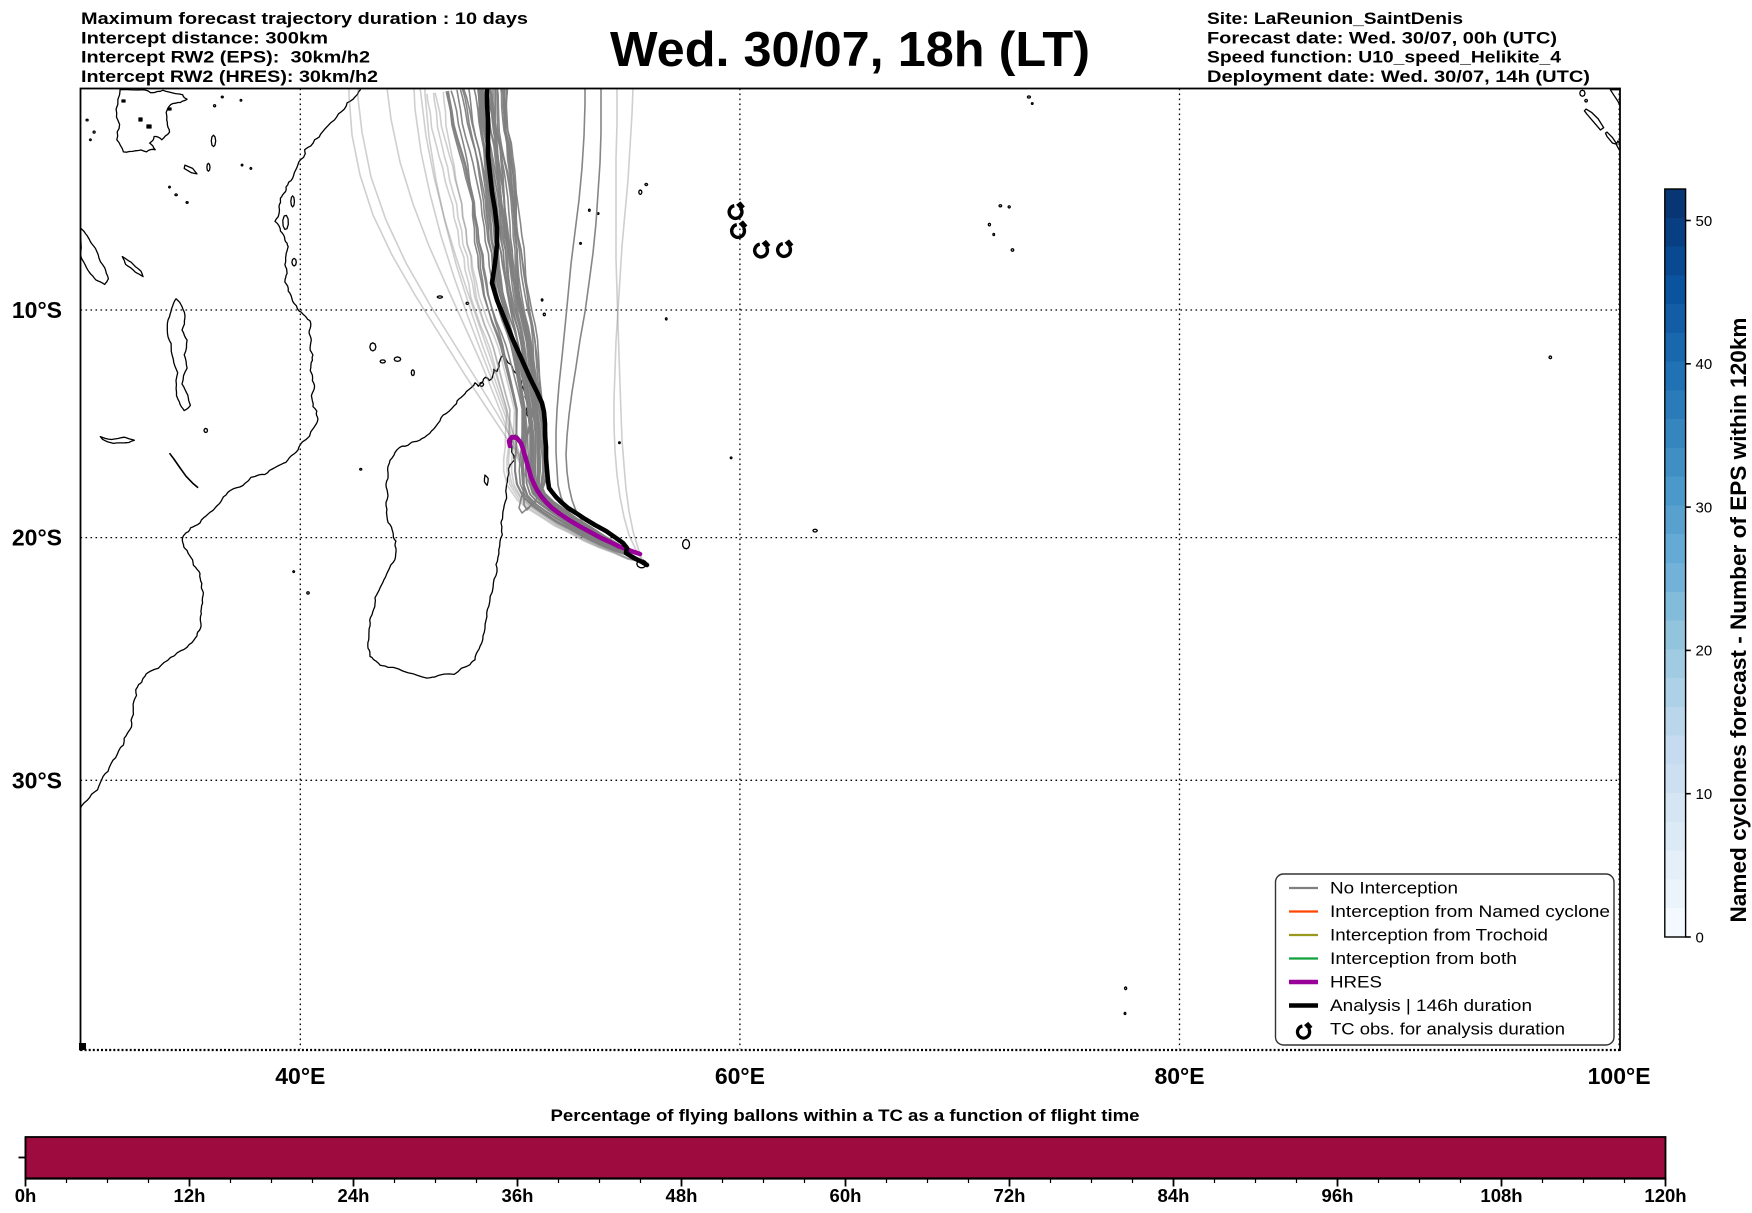  What do you see at coordinates (846, 1195) in the screenshot?
I see `svg-text: 60h` at bounding box center [846, 1195].